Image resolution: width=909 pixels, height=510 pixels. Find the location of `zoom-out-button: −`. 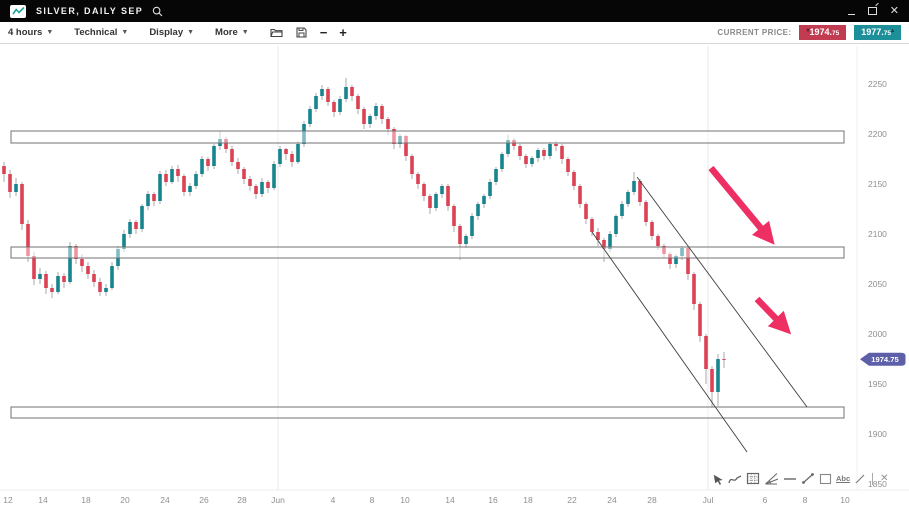

zoom-out-button: − is located at coordinates (323, 32).